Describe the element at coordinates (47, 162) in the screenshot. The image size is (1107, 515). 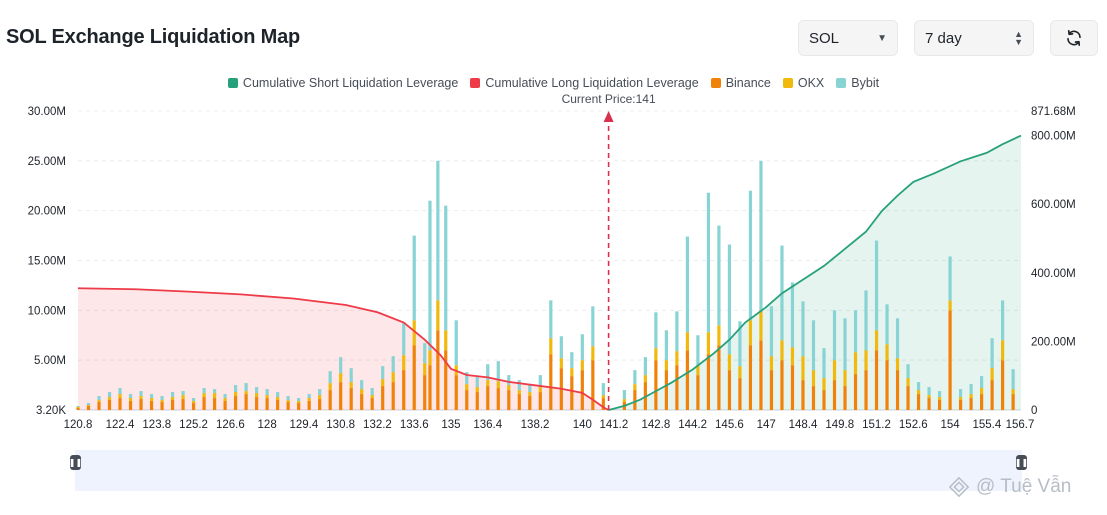
I see `y-left-tick-label: 25.00M` at that location.